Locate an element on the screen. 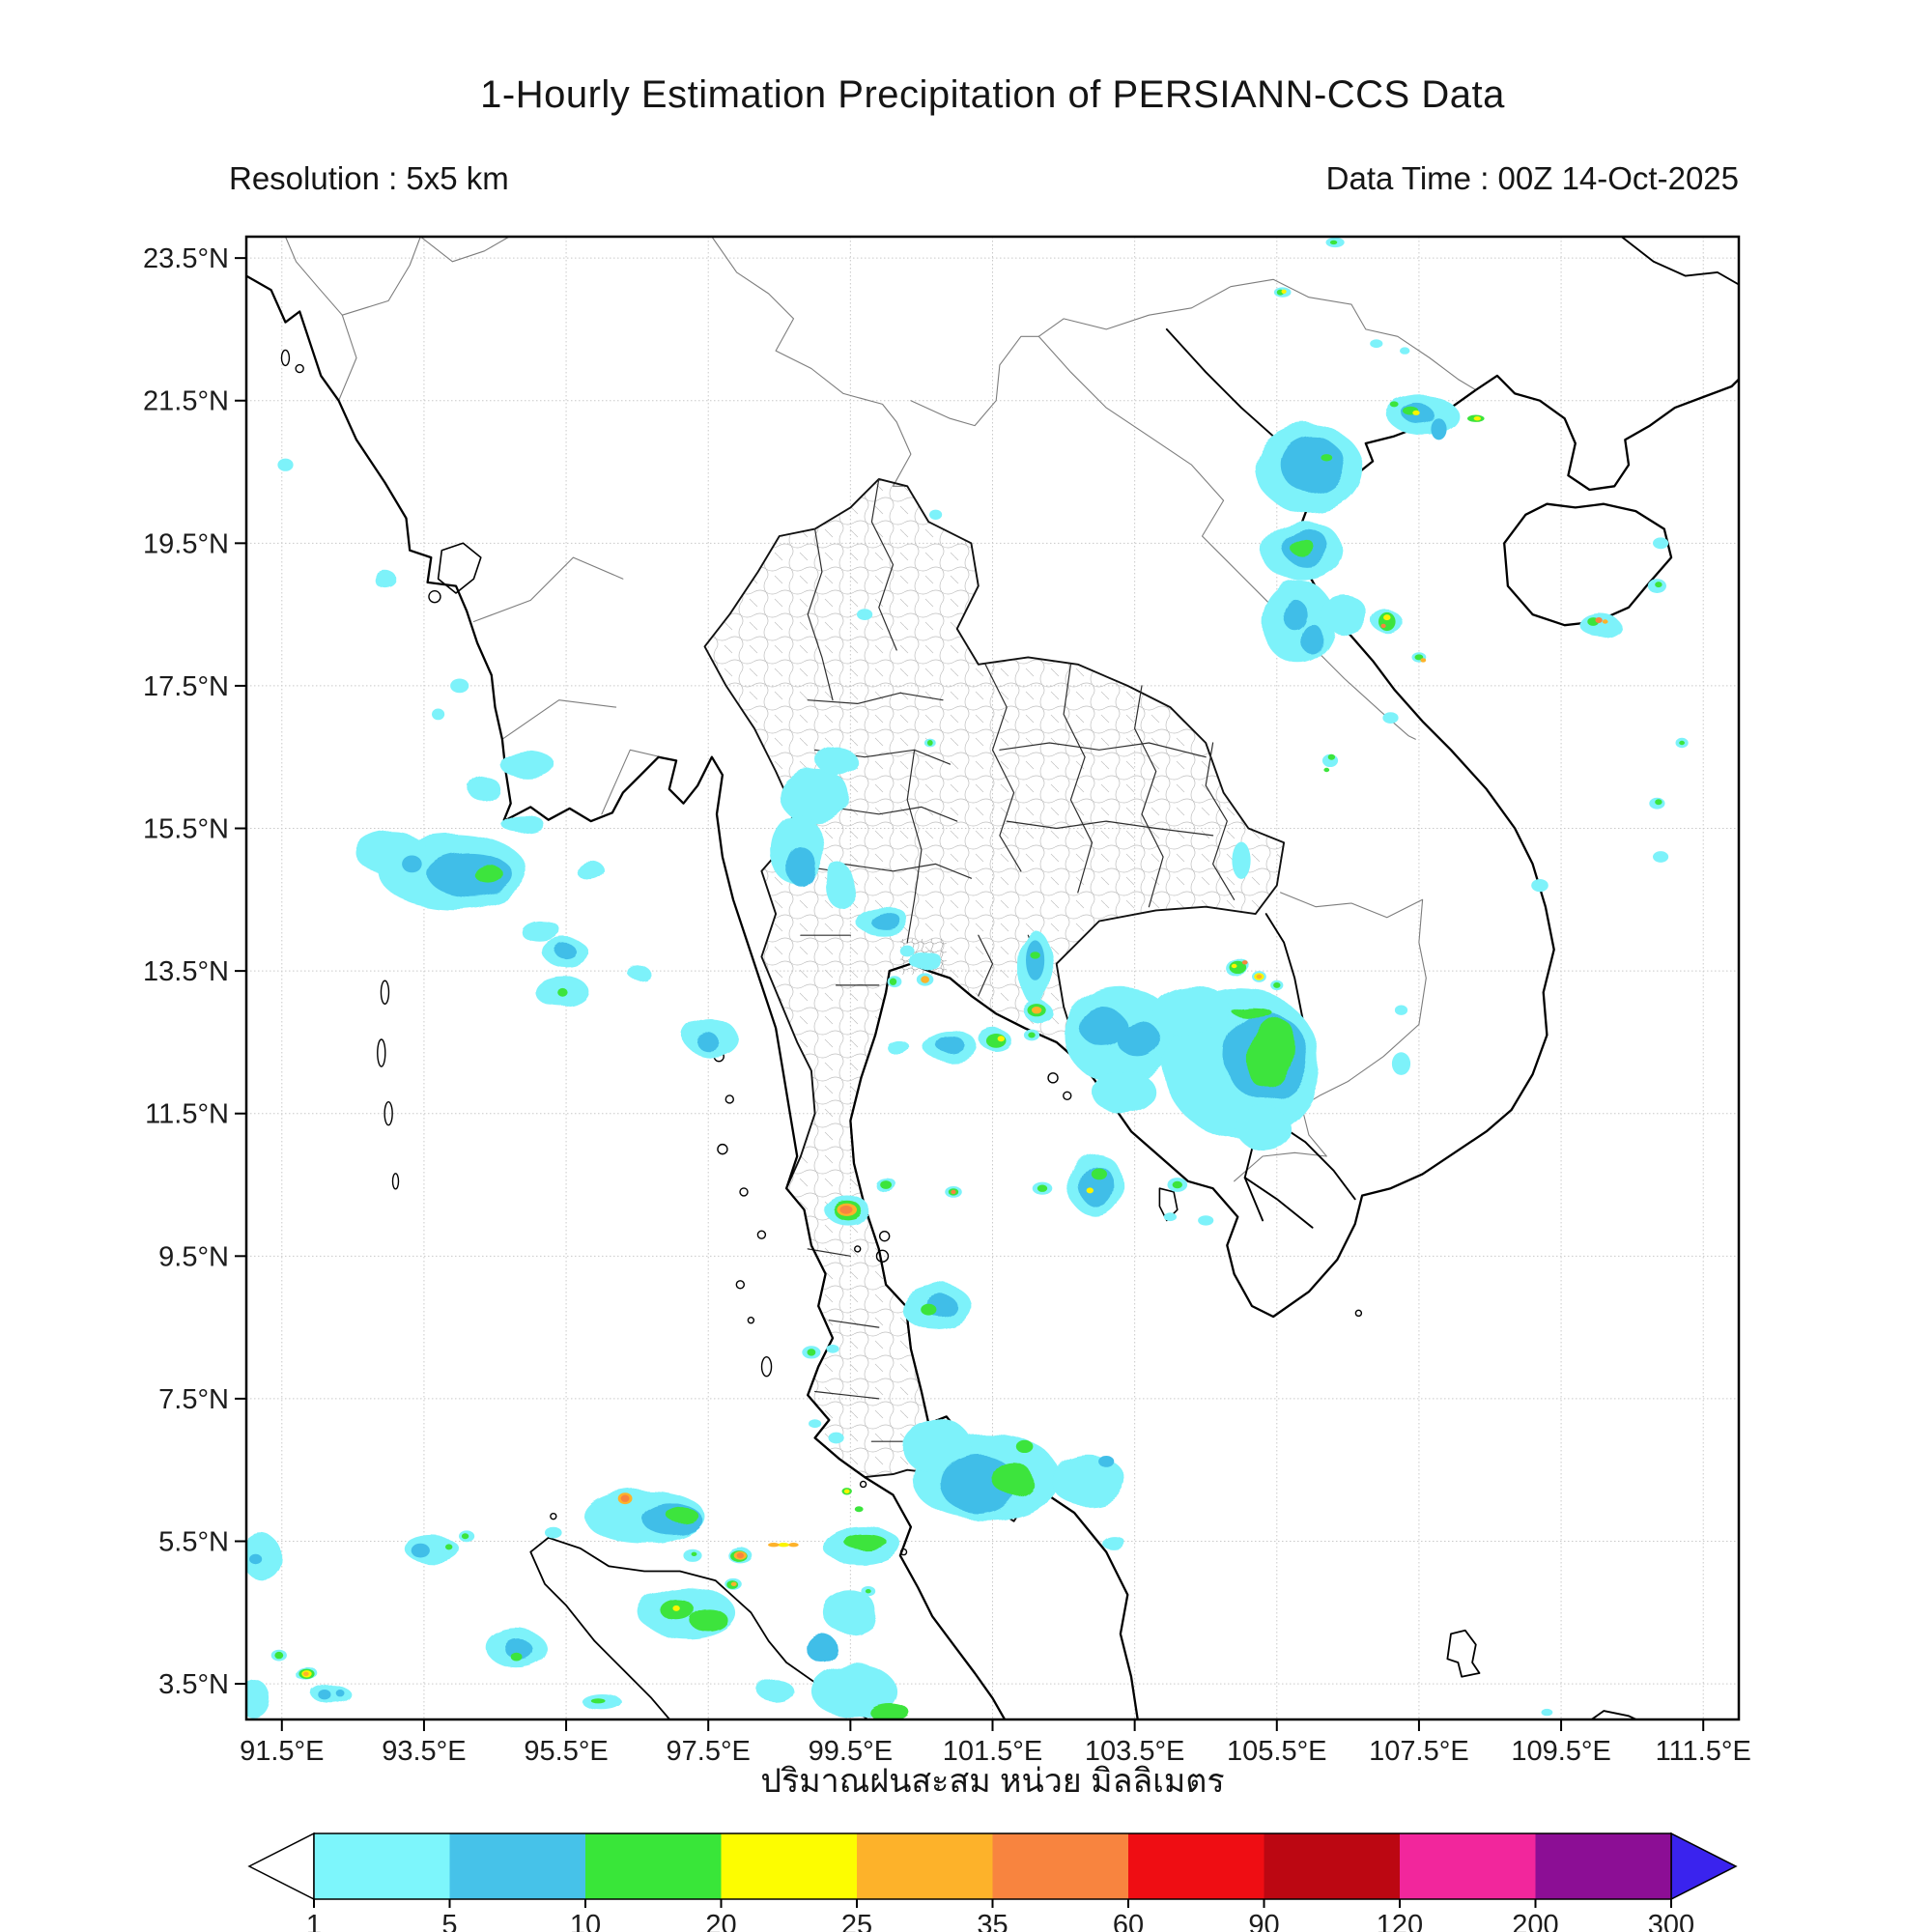  colorbar-tick-label: 200 is located at coordinates (1535, 1921).